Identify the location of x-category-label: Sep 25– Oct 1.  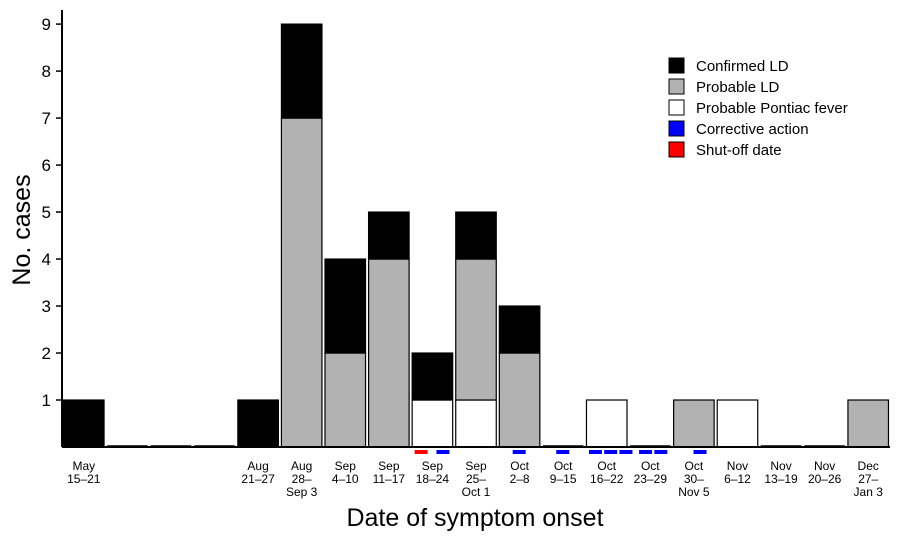
(476, 479).